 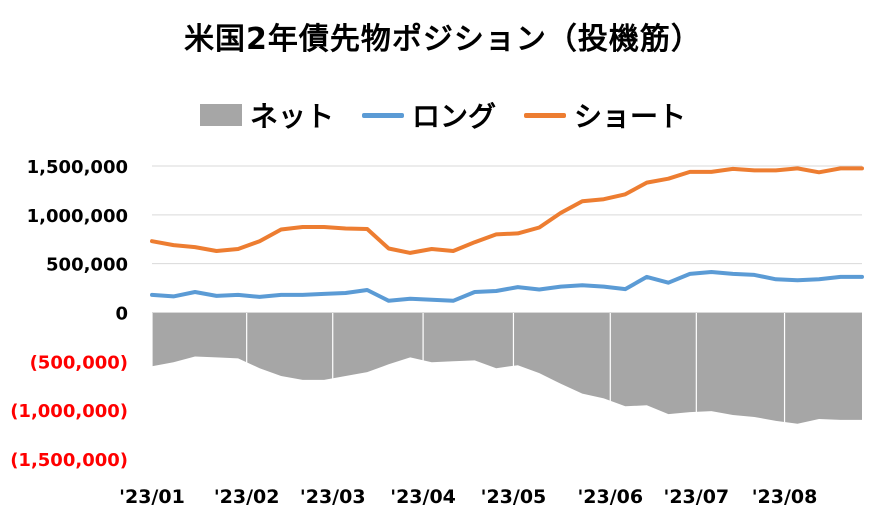 I want to click on legend-label-net: ネット, so click(x=291, y=116).